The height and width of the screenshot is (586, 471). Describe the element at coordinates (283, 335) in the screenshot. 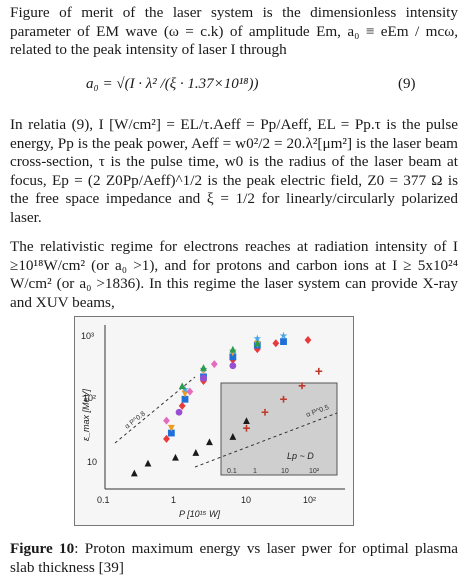

I see `data-point-s4-p4` at that location.